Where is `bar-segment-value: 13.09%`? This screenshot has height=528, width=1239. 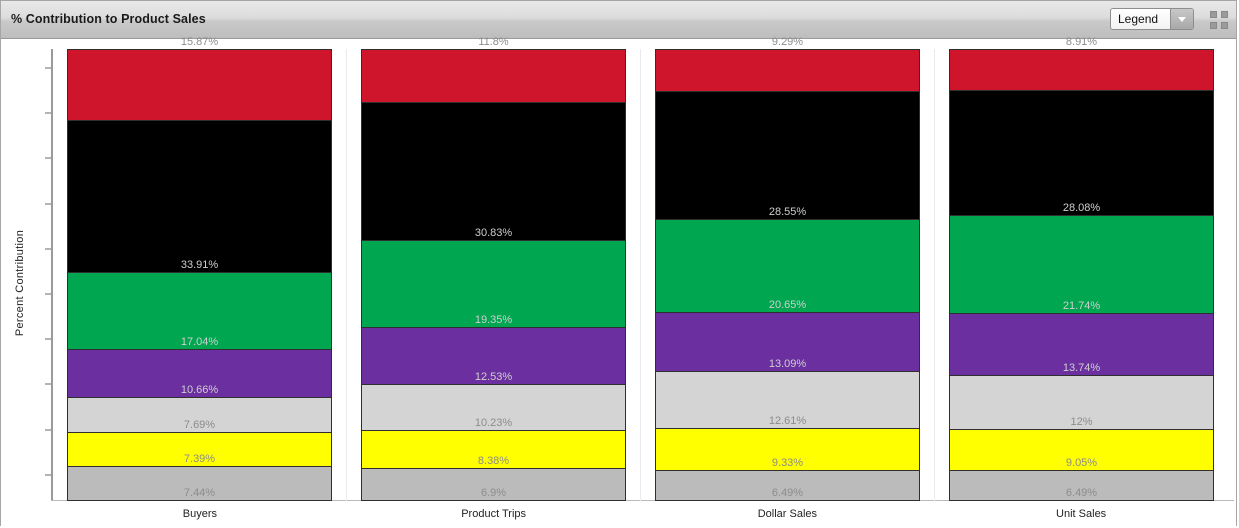
bar-segment-value: 13.09% is located at coordinates (787, 363).